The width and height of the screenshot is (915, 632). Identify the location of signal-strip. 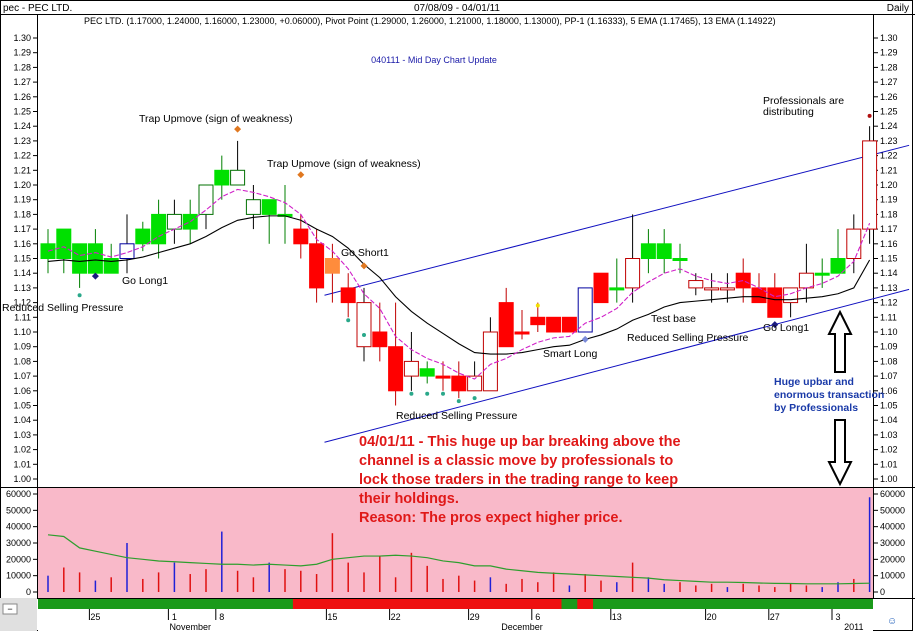
(455, 604).